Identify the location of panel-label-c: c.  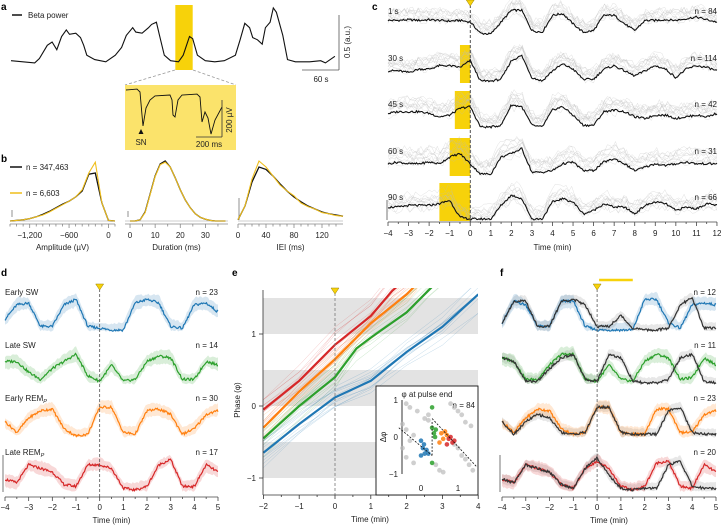
(375, 7).